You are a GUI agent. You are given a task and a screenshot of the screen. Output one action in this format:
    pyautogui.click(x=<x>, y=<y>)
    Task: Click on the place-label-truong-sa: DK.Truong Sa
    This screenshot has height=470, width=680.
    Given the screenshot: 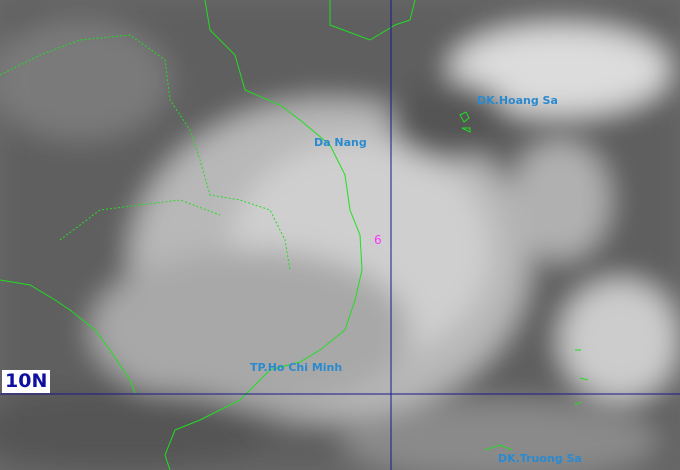 What is the action you would take?
    pyautogui.click(x=540, y=458)
    